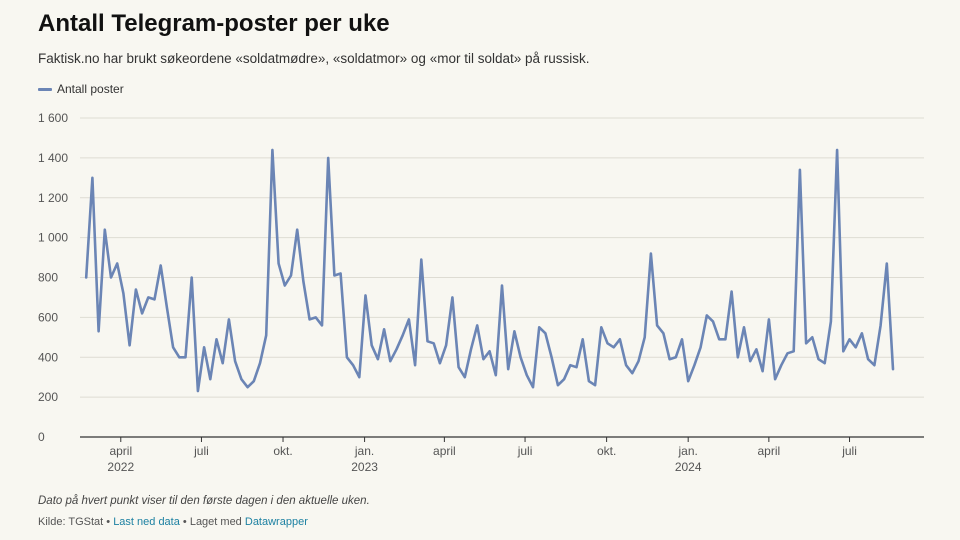 The height and width of the screenshot is (540, 960). Describe the element at coordinates (48, 397) in the screenshot. I see `y-tick-label: 200` at that location.